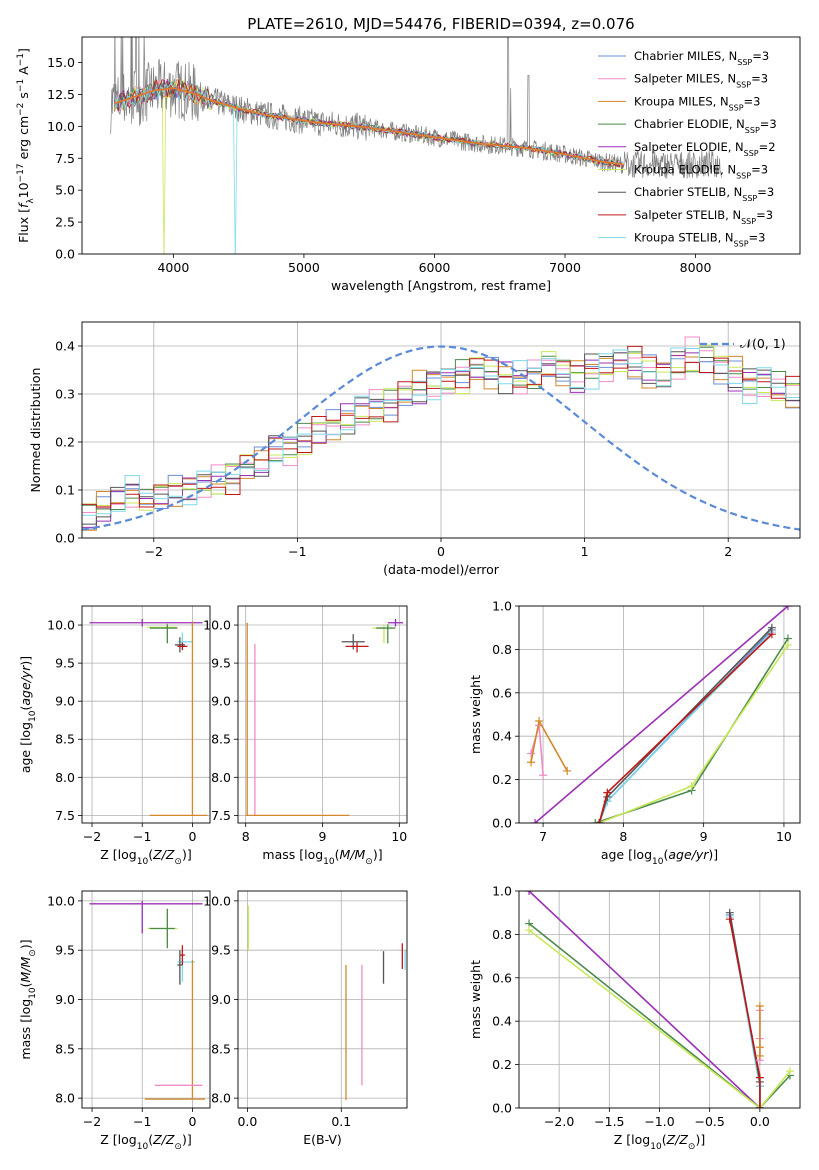 The image size is (819, 1170). Describe the element at coordinates (23, 97) in the screenshot. I see `label-part: s` at that location.